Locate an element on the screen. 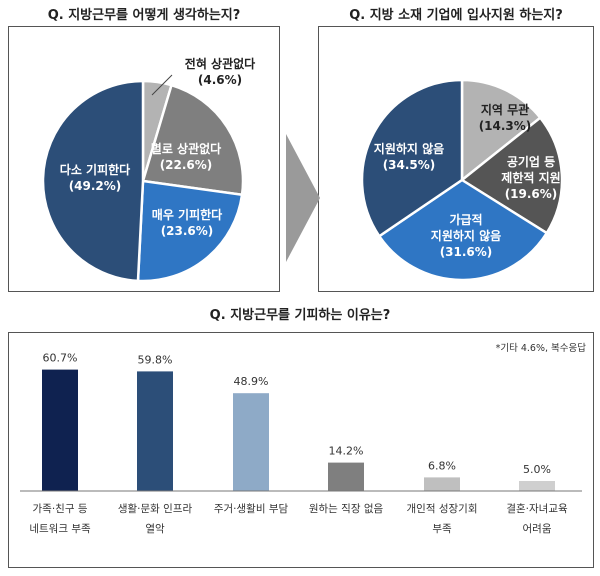 The height and width of the screenshot is (576, 600). bar-title: Q. 지방근무를 기피하는 이유는? is located at coordinates (300, 315).